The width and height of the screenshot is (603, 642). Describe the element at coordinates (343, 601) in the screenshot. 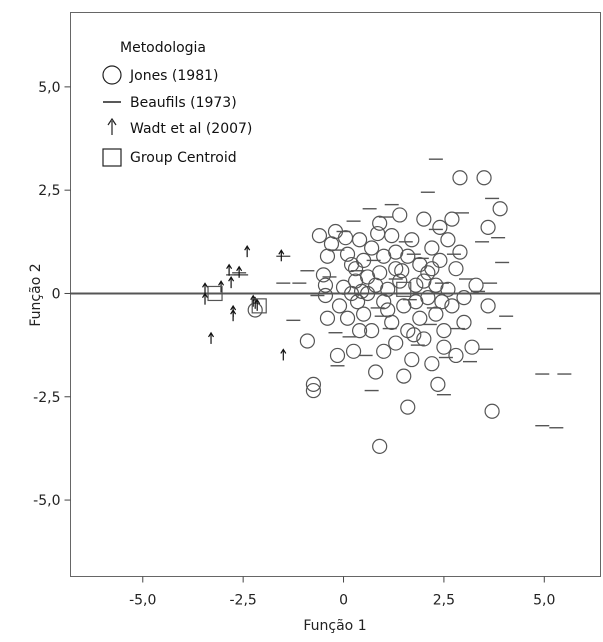

I see `x-tick-label: 0` at that location.